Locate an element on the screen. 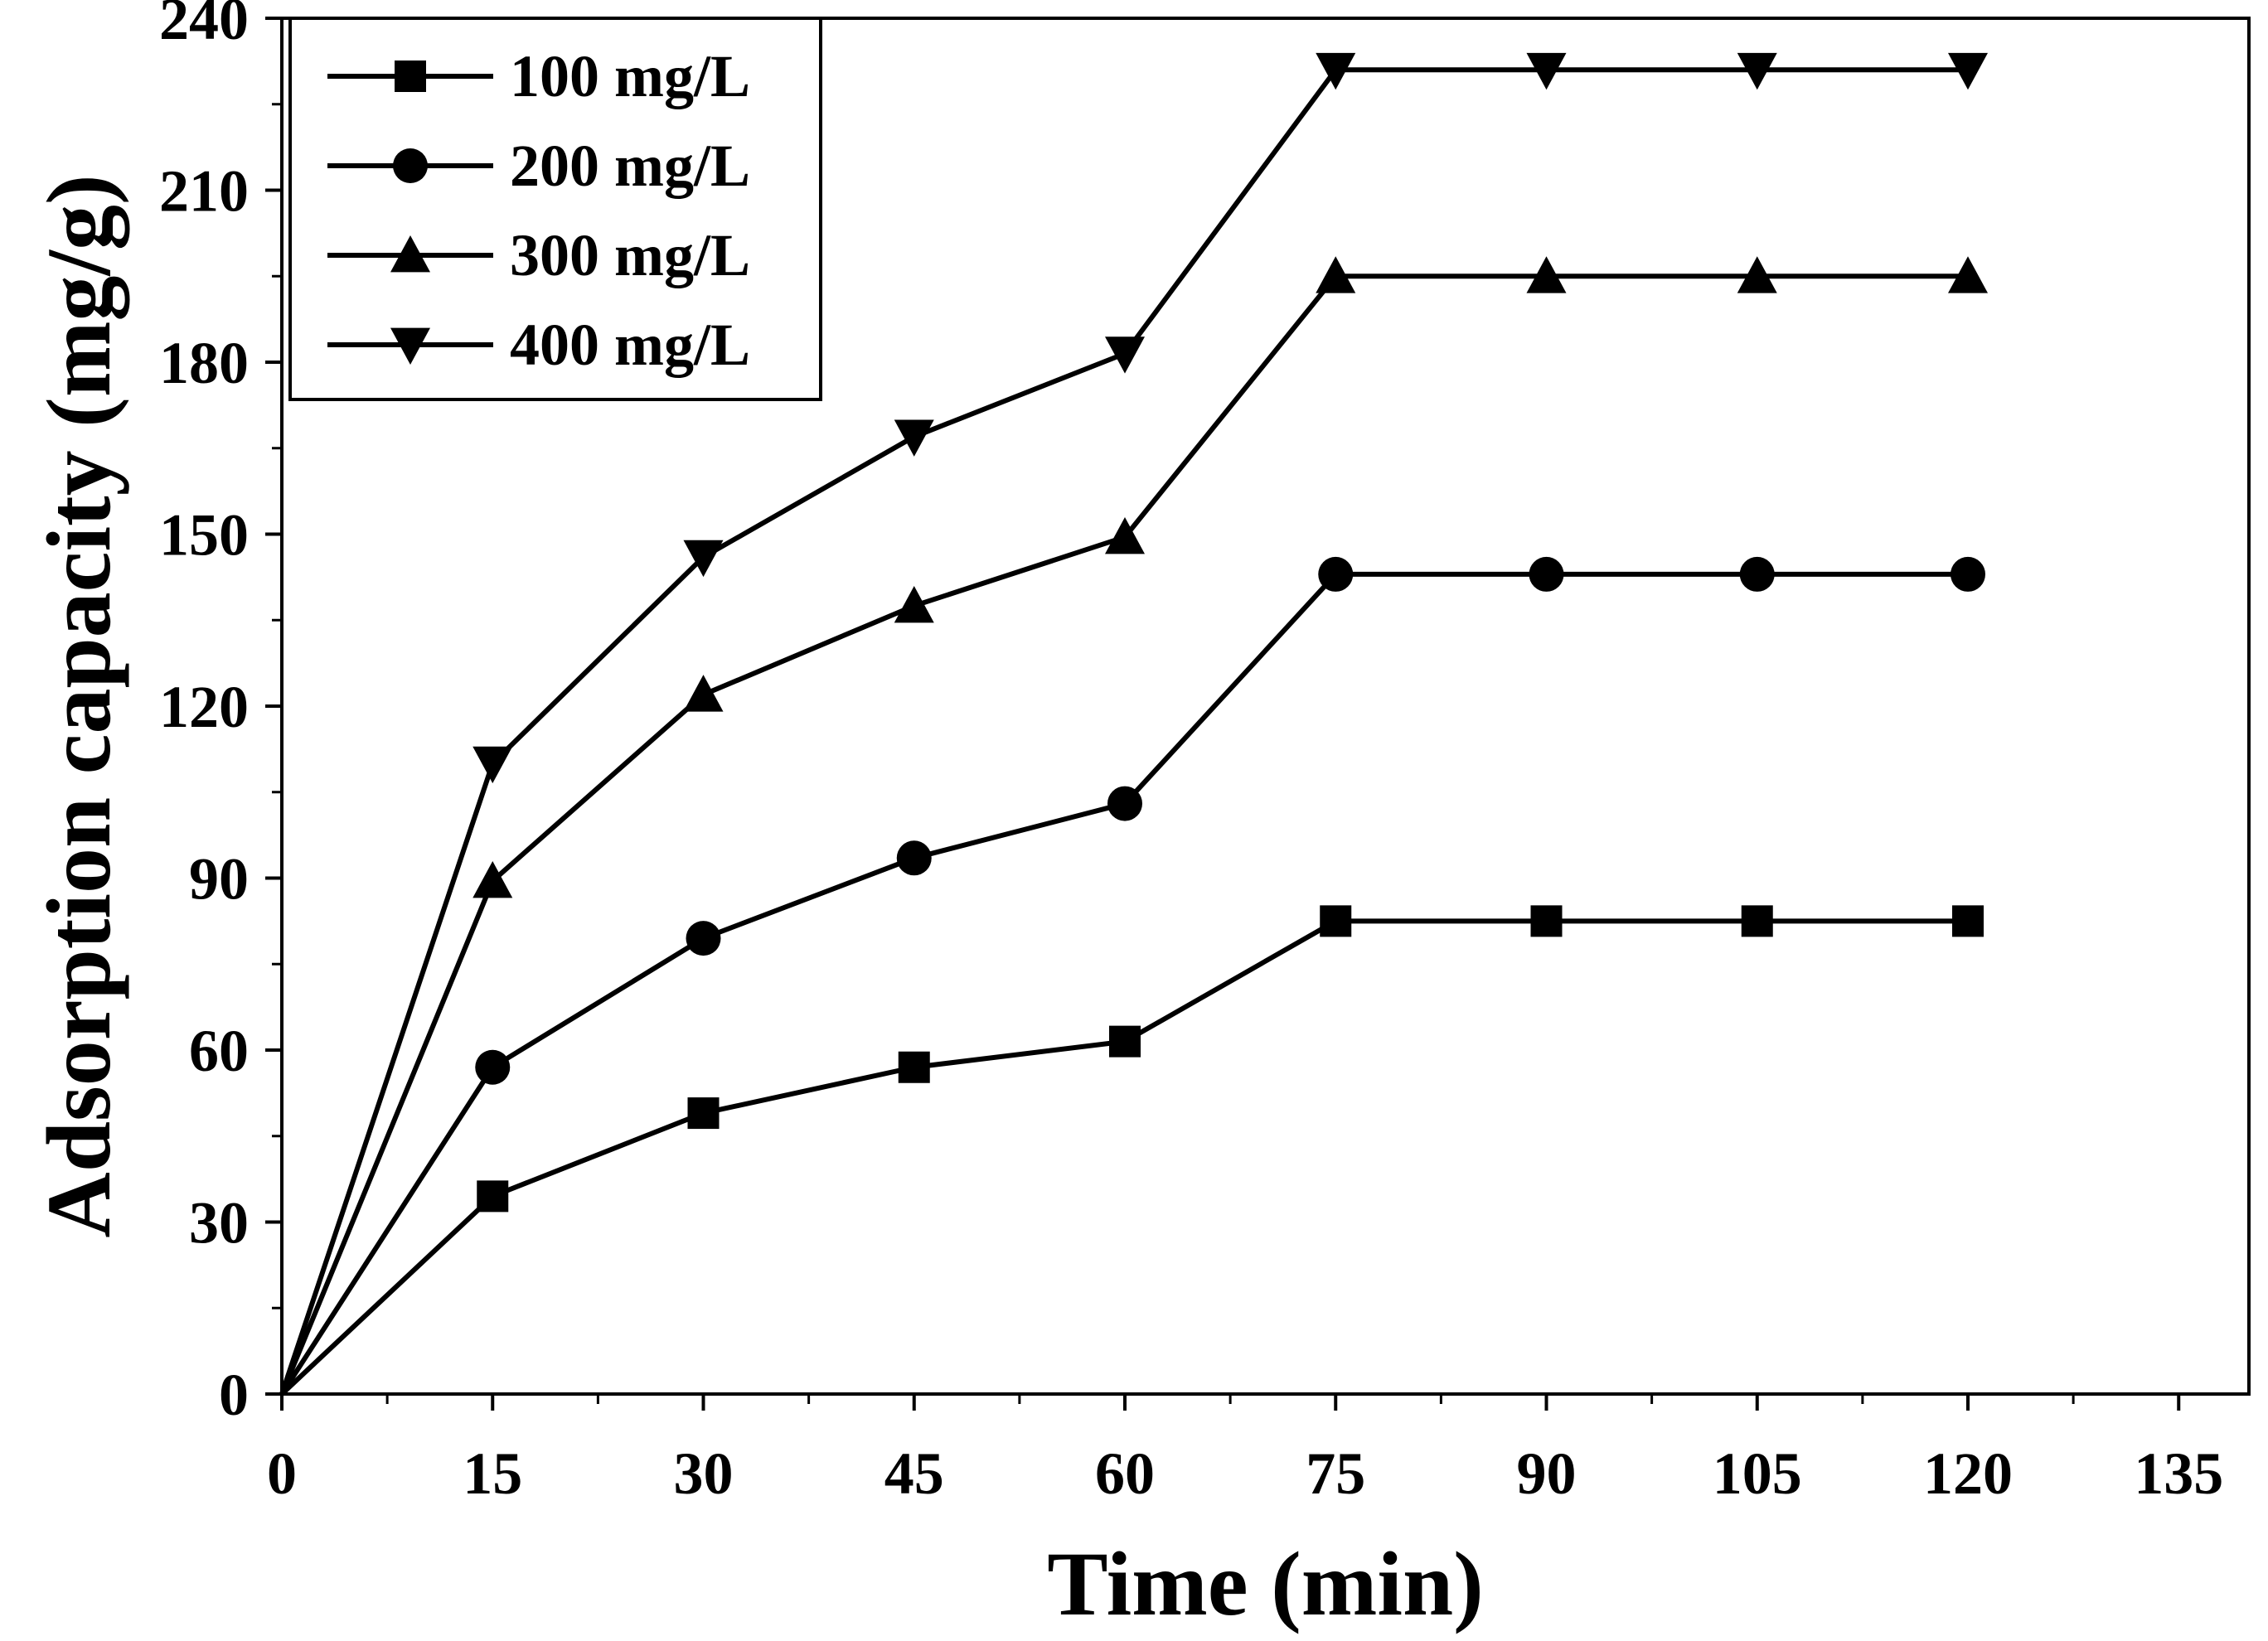 This screenshot has width=2268, height=1641. x-tick-label: 30 is located at coordinates (704, 1473).